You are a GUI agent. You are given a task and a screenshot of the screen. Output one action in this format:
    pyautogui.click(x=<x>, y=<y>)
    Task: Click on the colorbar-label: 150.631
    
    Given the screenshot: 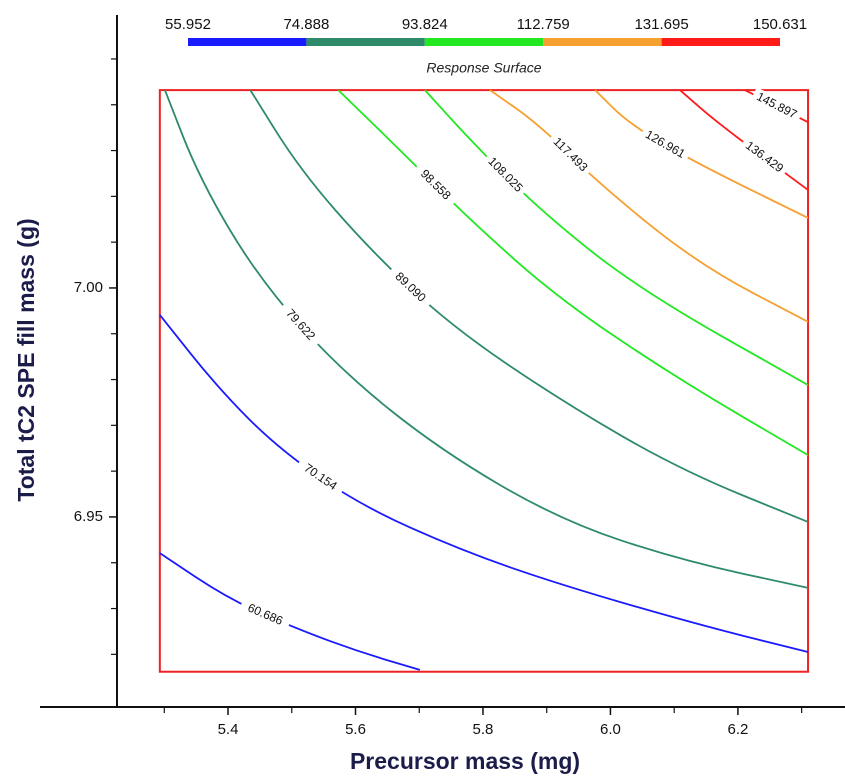 What is the action you would take?
    pyautogui.click(x=780, y=24)
    